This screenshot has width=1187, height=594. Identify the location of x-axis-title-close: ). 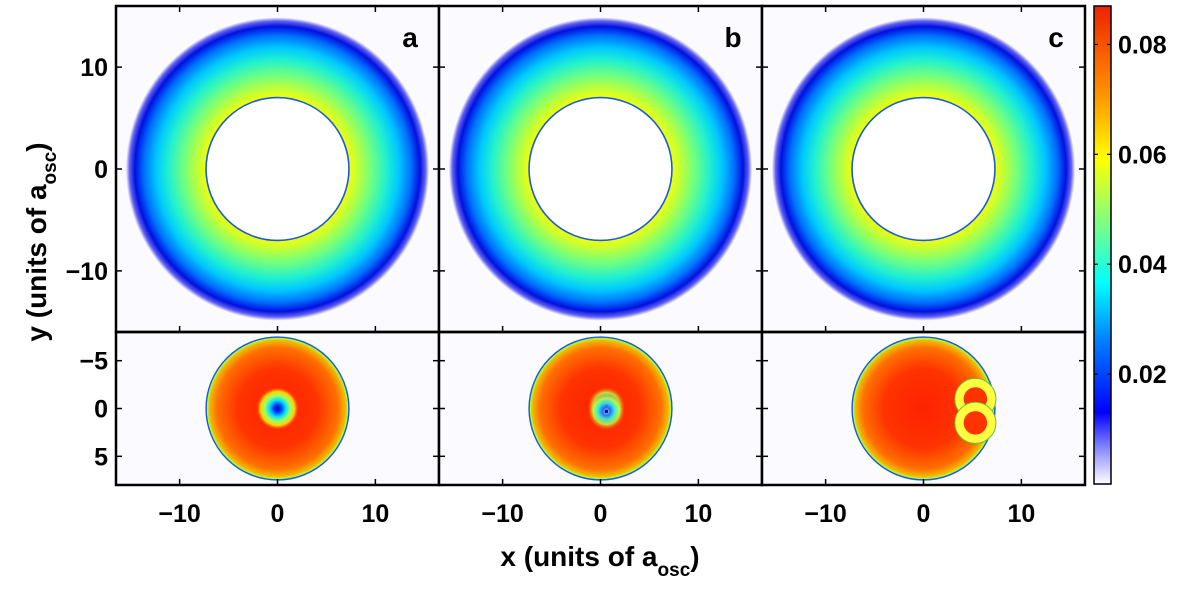
(694, 556).